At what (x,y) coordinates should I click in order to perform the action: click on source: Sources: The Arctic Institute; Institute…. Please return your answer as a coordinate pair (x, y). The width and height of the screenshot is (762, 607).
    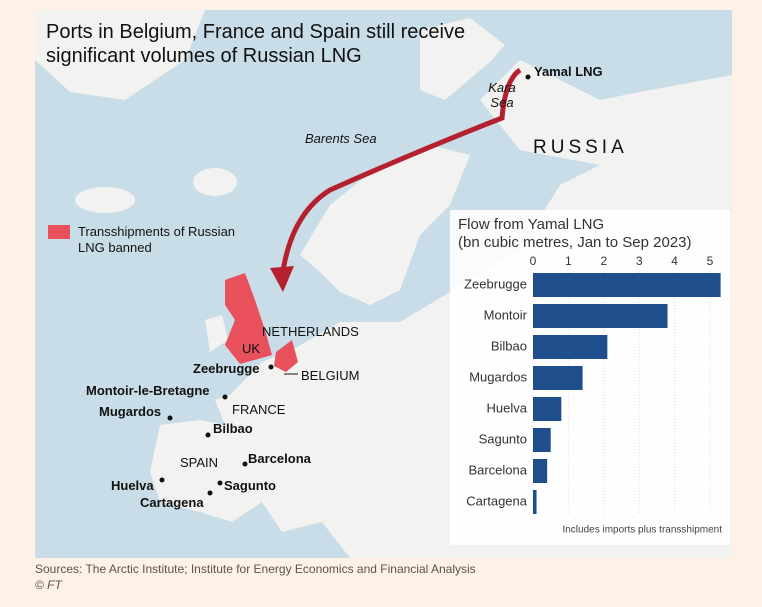
    Looking at the image, I should click on (255, 569).